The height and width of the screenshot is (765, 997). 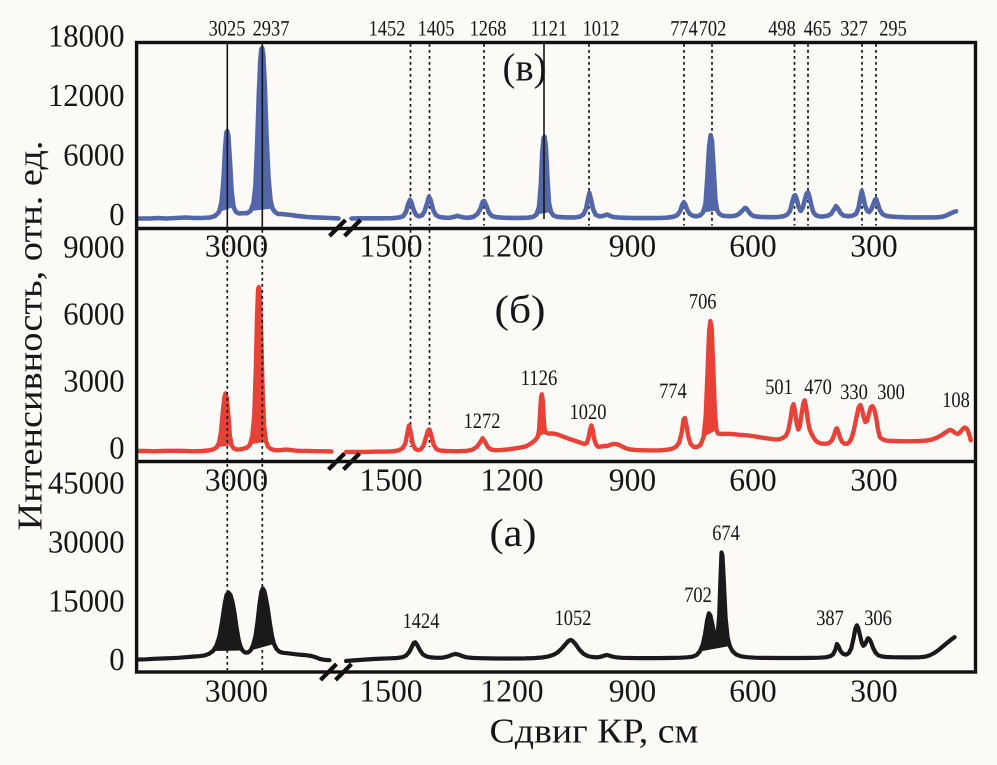 I want to click on svg-text: 327, so click(x=854, y=28).